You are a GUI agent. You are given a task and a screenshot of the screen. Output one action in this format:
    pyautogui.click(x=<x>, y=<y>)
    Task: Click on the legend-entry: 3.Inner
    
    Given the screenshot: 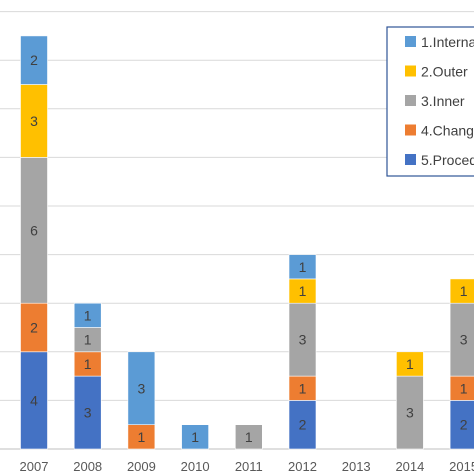 What is the action you would take?
    pyautogui.click(x=443, y=101)
    